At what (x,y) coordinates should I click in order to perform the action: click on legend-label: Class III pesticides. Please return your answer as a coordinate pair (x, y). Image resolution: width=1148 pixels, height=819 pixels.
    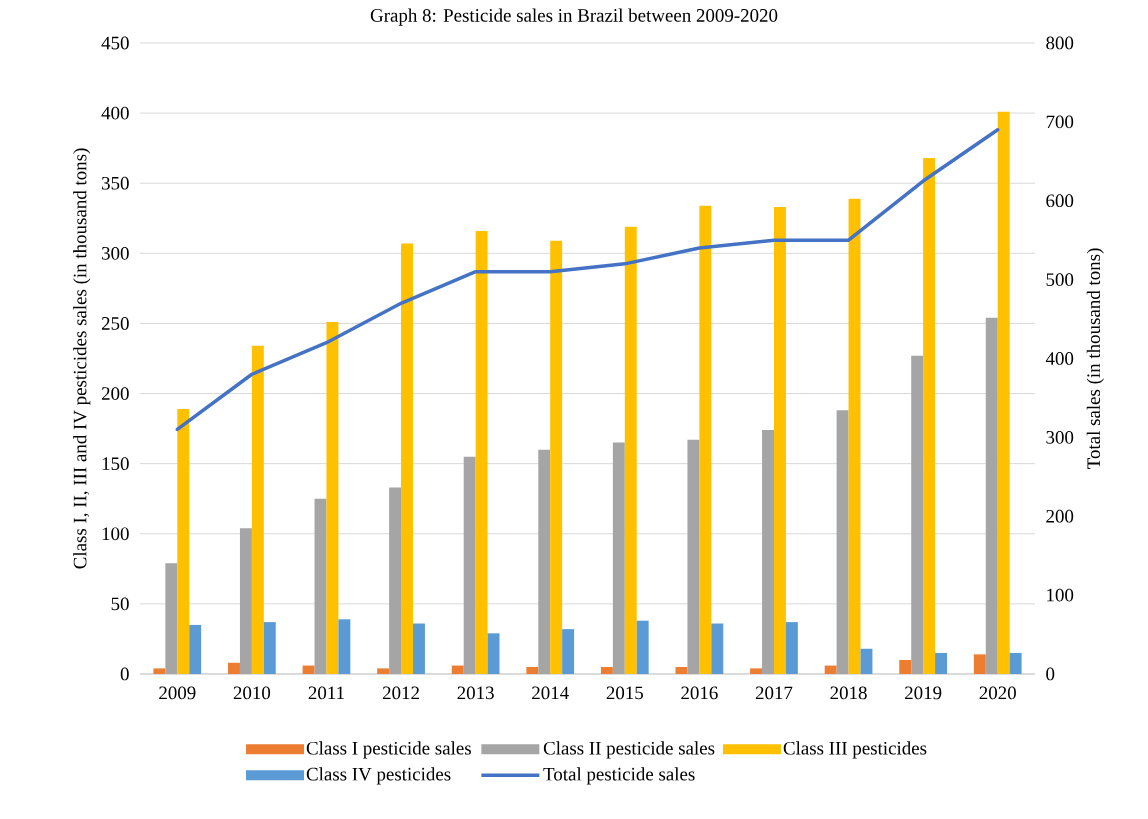
    Looking at the image, I should click on (855, 750).